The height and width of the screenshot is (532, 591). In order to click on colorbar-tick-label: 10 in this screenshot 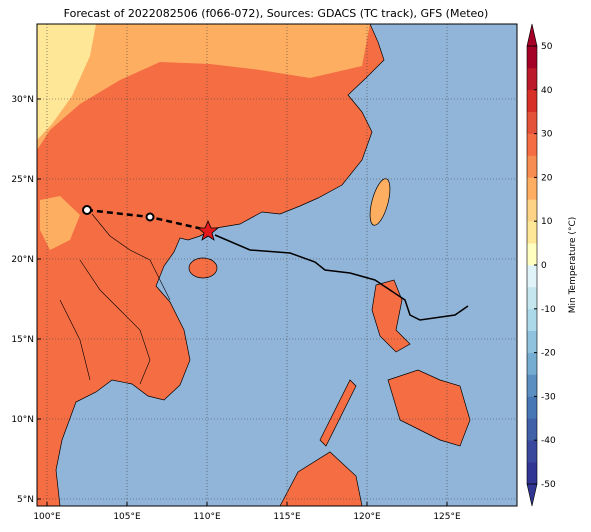, I will do `click(547, 222)`.